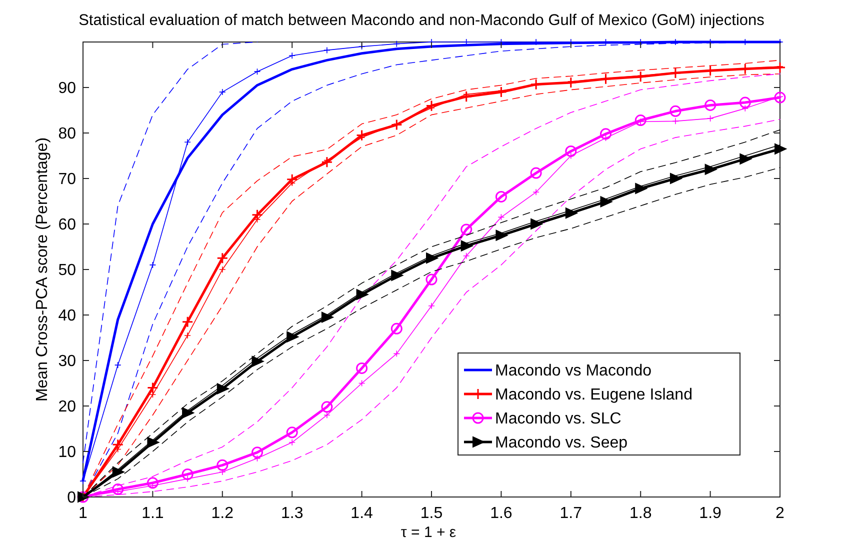 The image size is (854, 540). I want to click on x-tick-label: 1.3, so click(292, 513).